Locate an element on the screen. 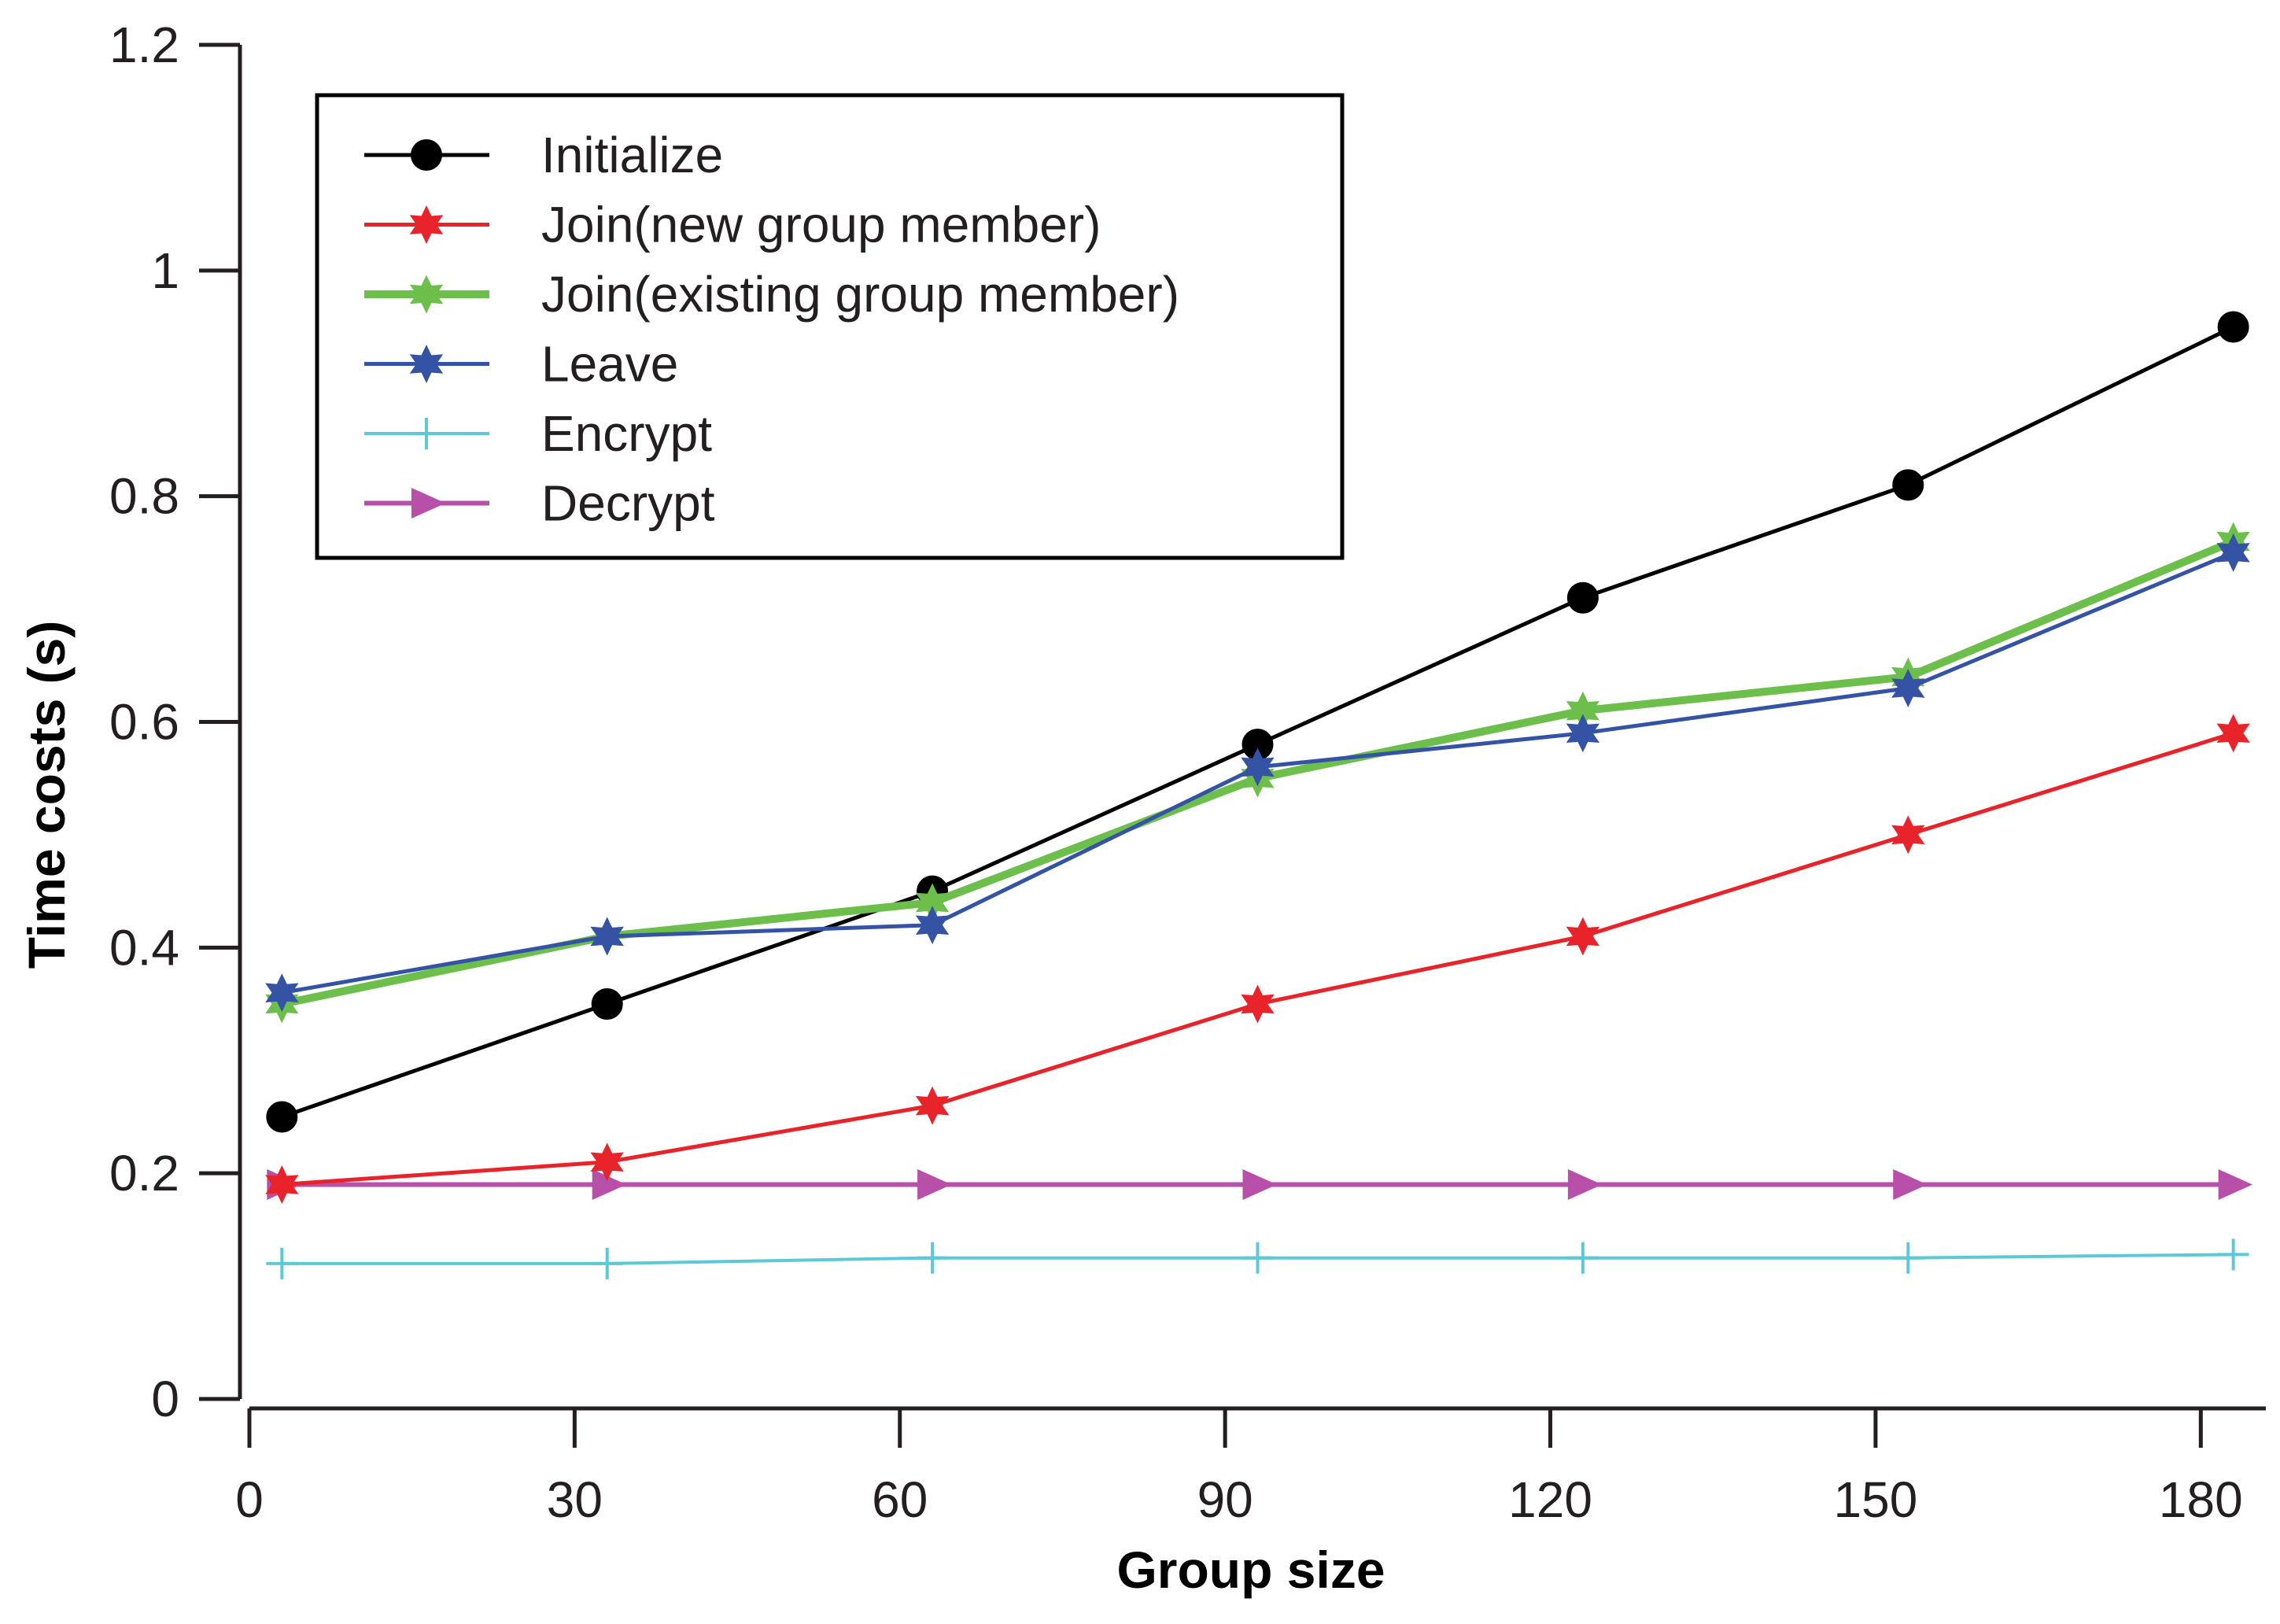 Image resolution: width=2280 pixels, height=1624 pixels. x-tick-label: 0 is located at coordinates (250, 1499).